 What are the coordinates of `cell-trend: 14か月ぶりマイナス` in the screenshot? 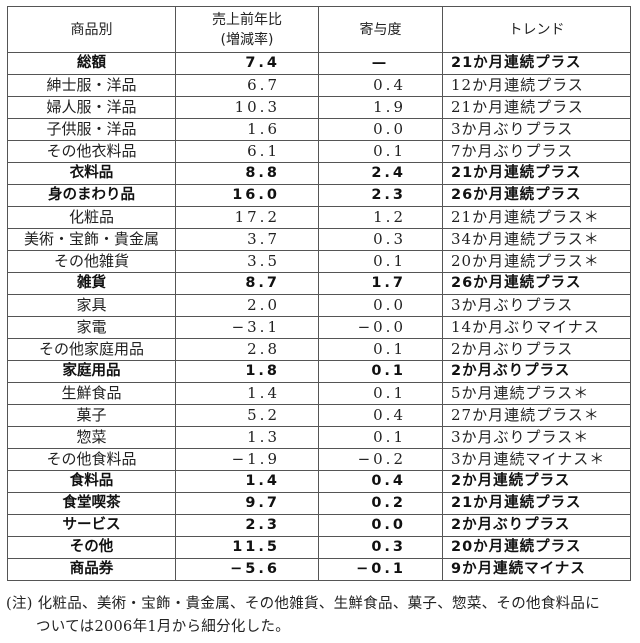 It's located at (536, 327).